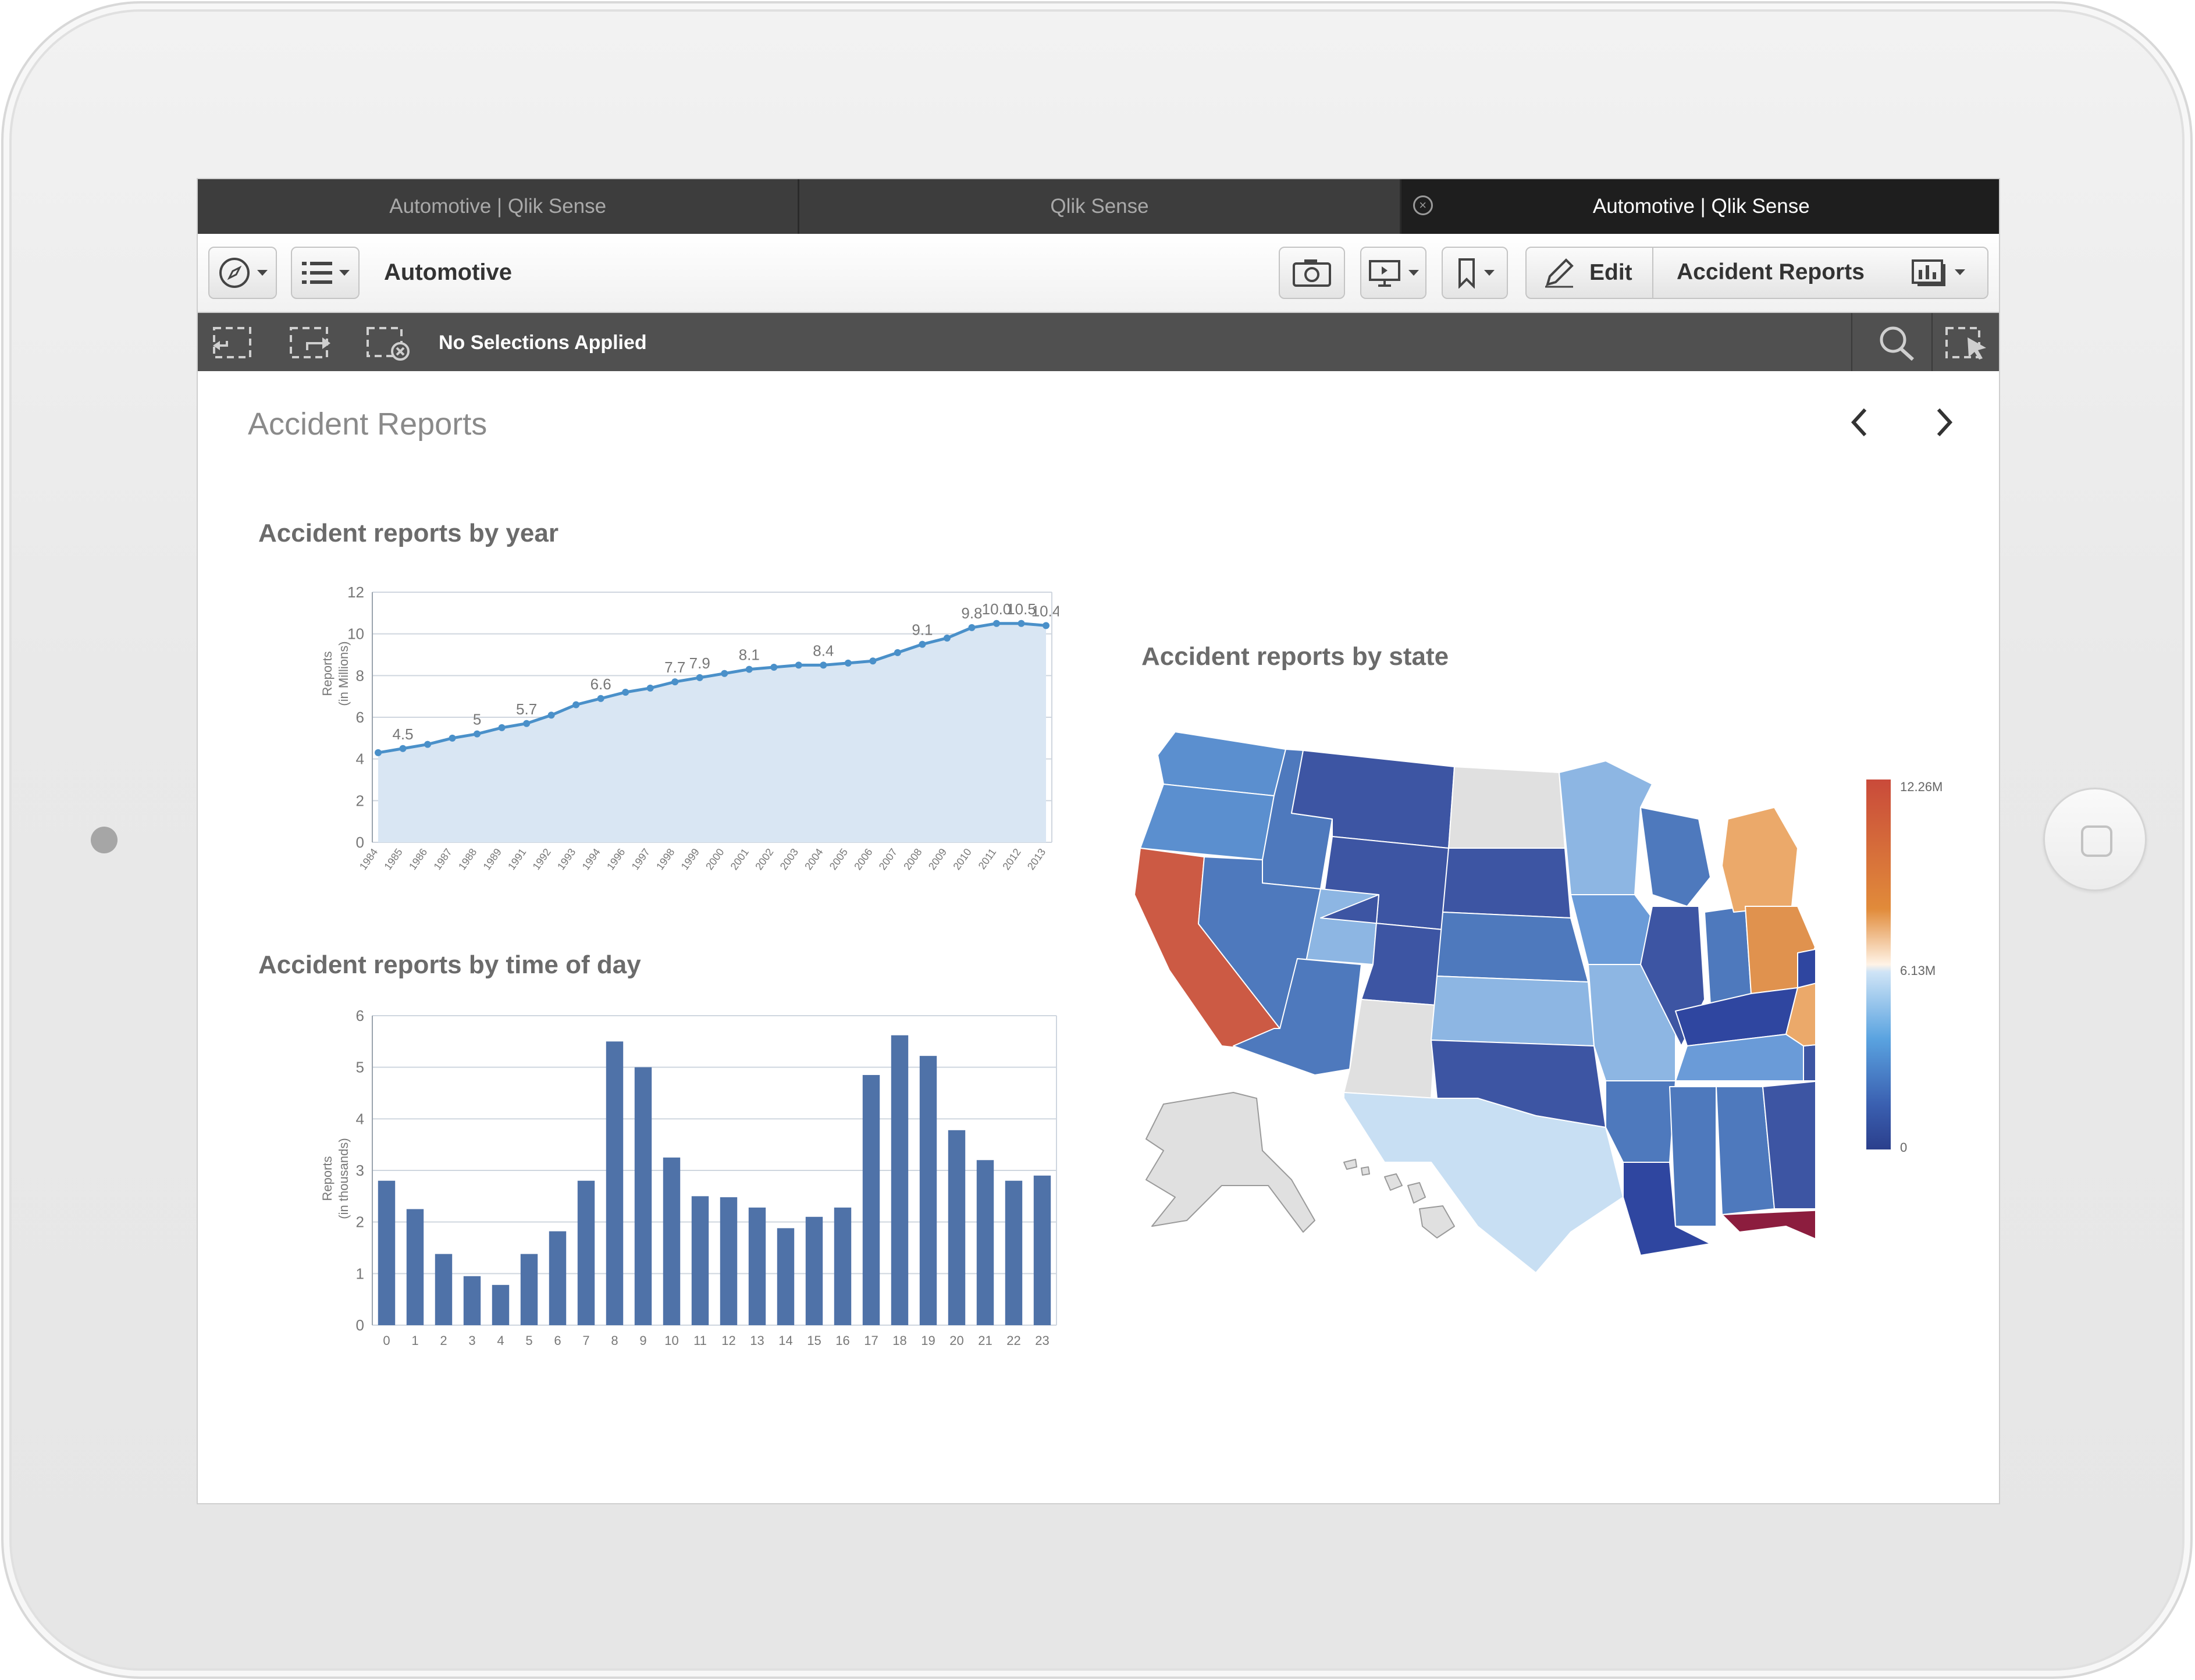 The height and width of the screenshot is (1680, 2195). What do you see at coordinates (1390, 1049) in the screenshot?
I see `state-new-mexico` at bounding box center [1390, 1049].